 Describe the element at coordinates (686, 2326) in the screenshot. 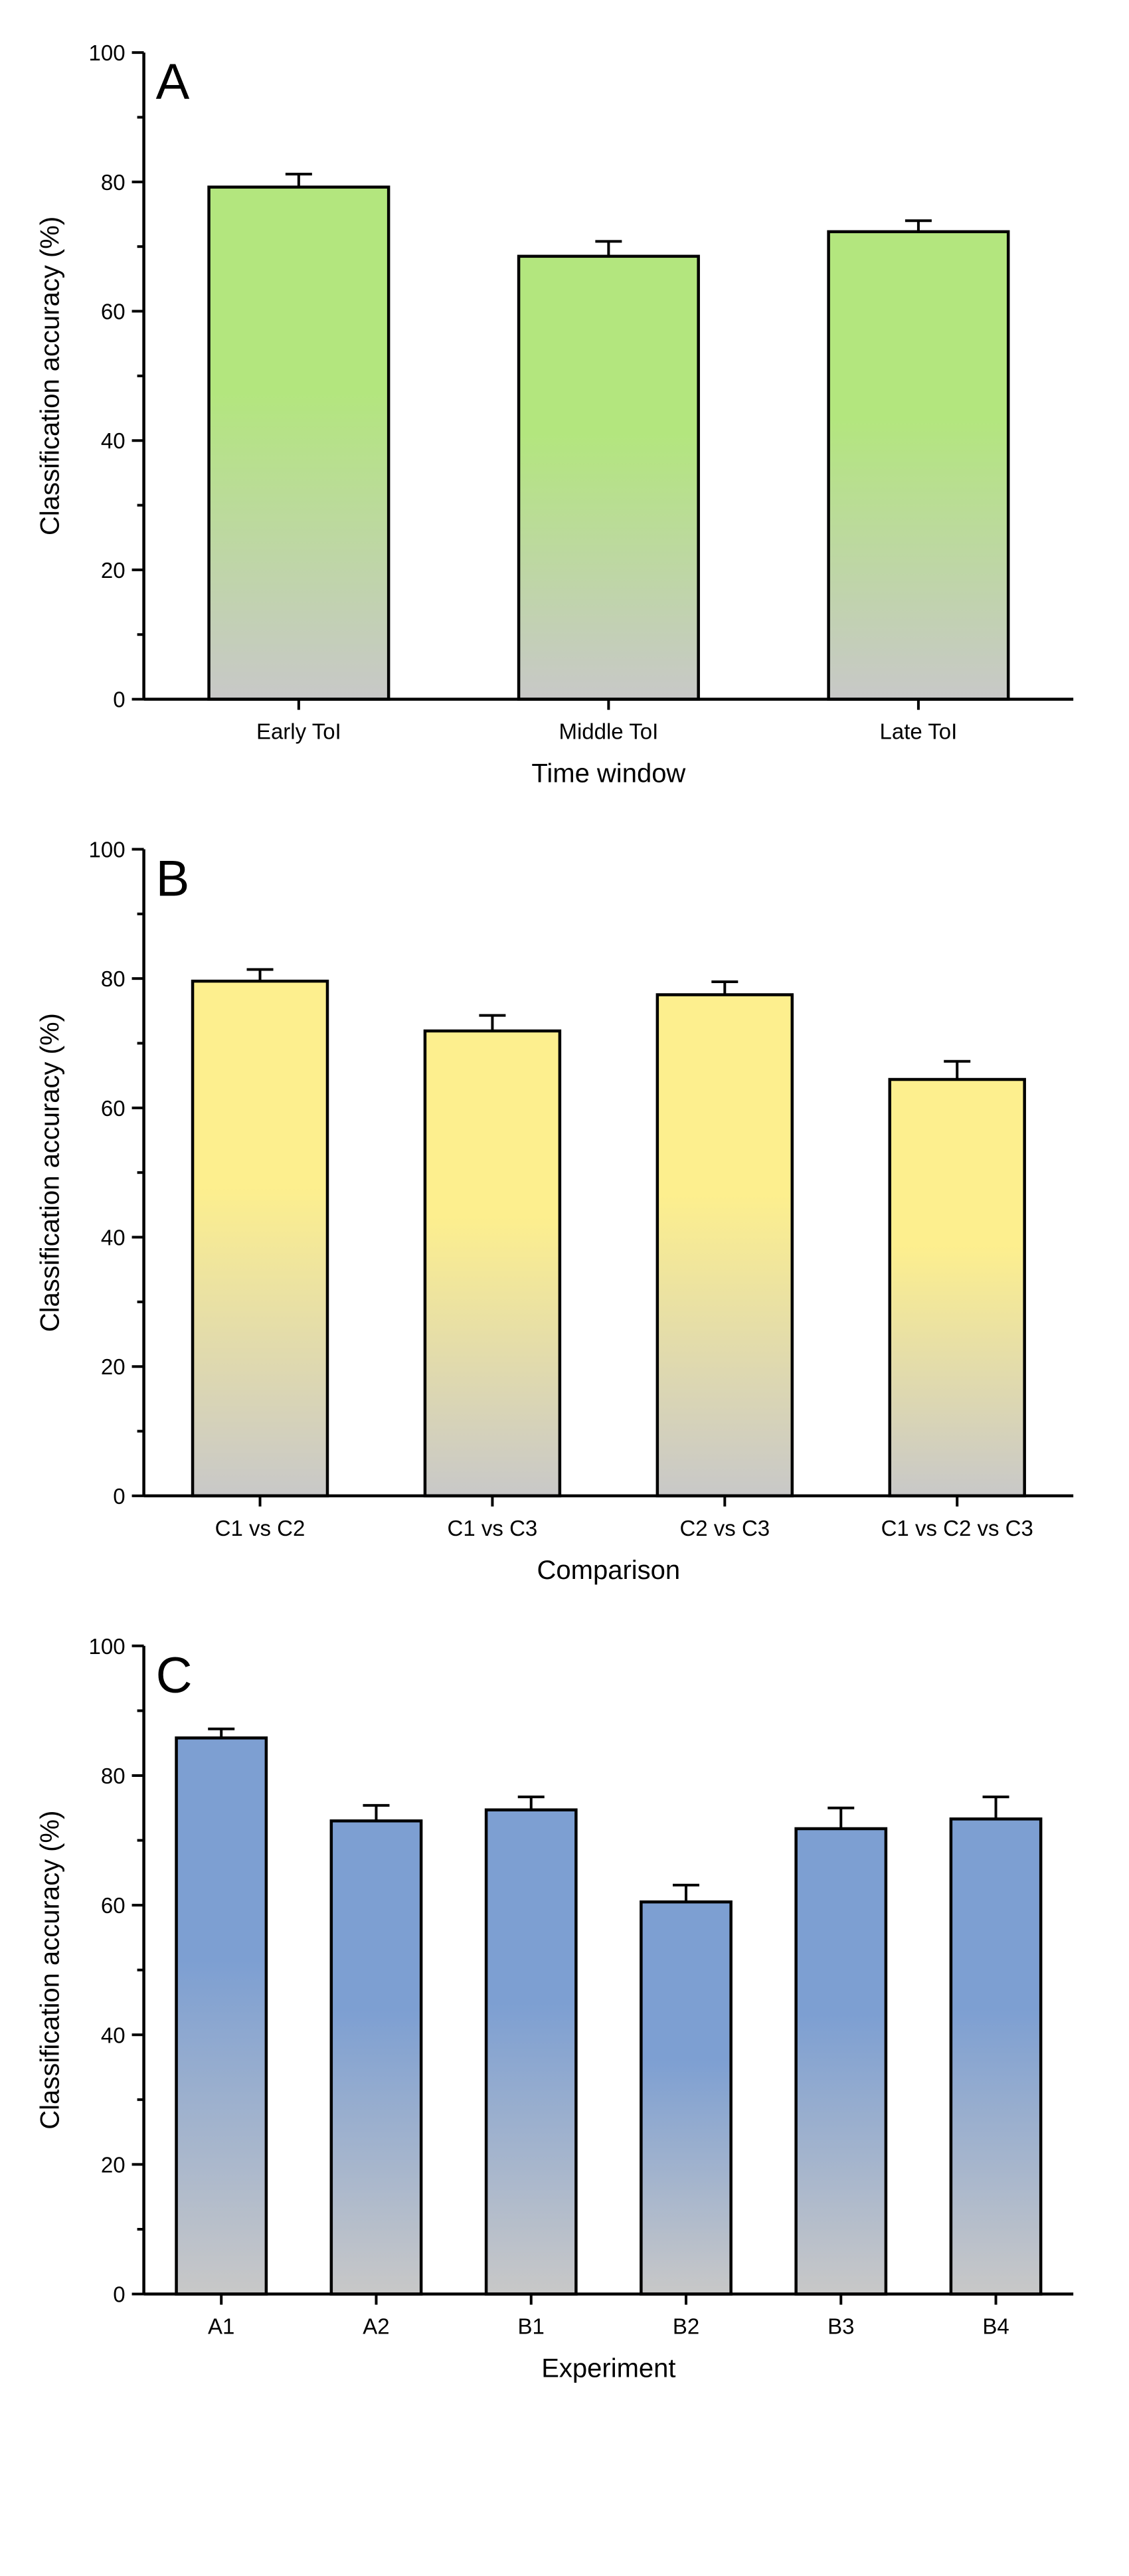

I see `x-tick-label: B2` at that location.